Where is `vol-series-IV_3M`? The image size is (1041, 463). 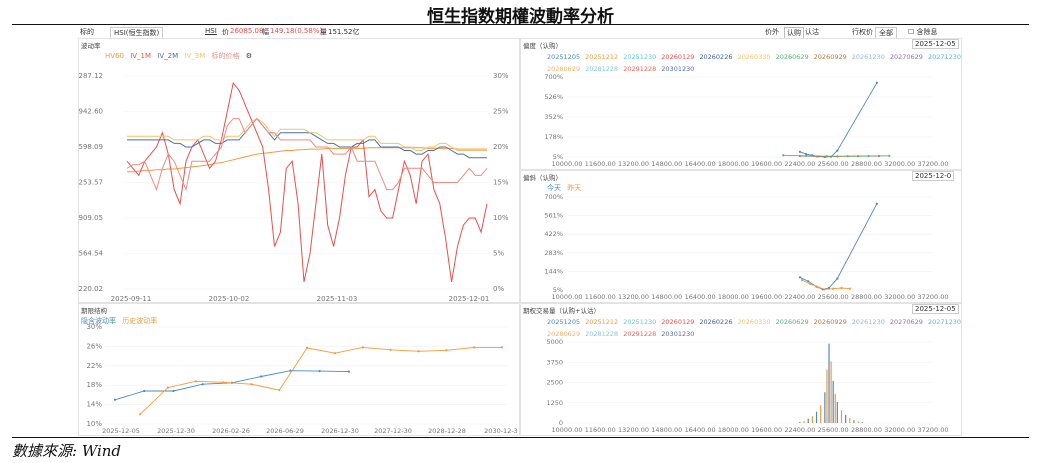
vol-series-IV_3M is located at coordinates (307, 134).